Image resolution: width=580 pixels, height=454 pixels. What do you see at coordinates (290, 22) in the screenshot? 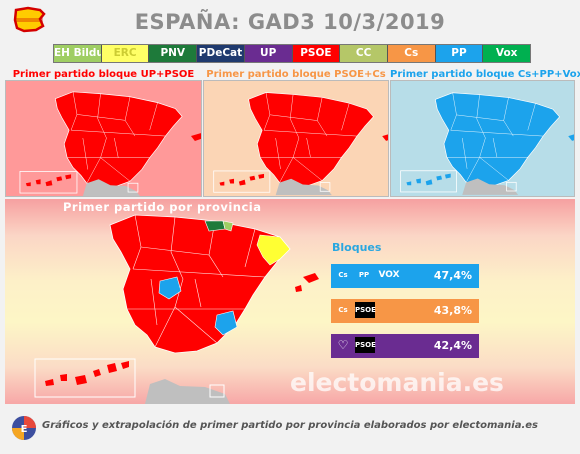
I see `page-title: ESPAÑA: GAD3 10/3/2019` at bounding box center [290, 22].